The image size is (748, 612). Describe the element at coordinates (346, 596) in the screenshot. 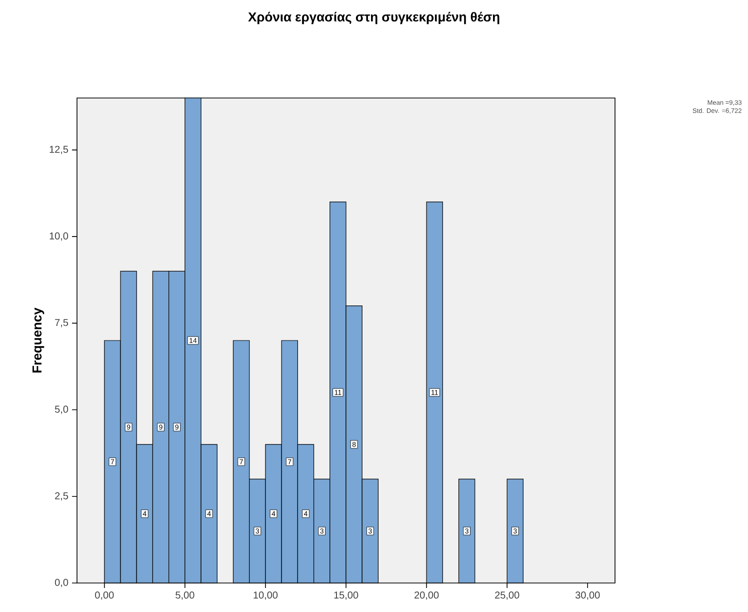

I see `x-tick-label: 15,00` at that location.